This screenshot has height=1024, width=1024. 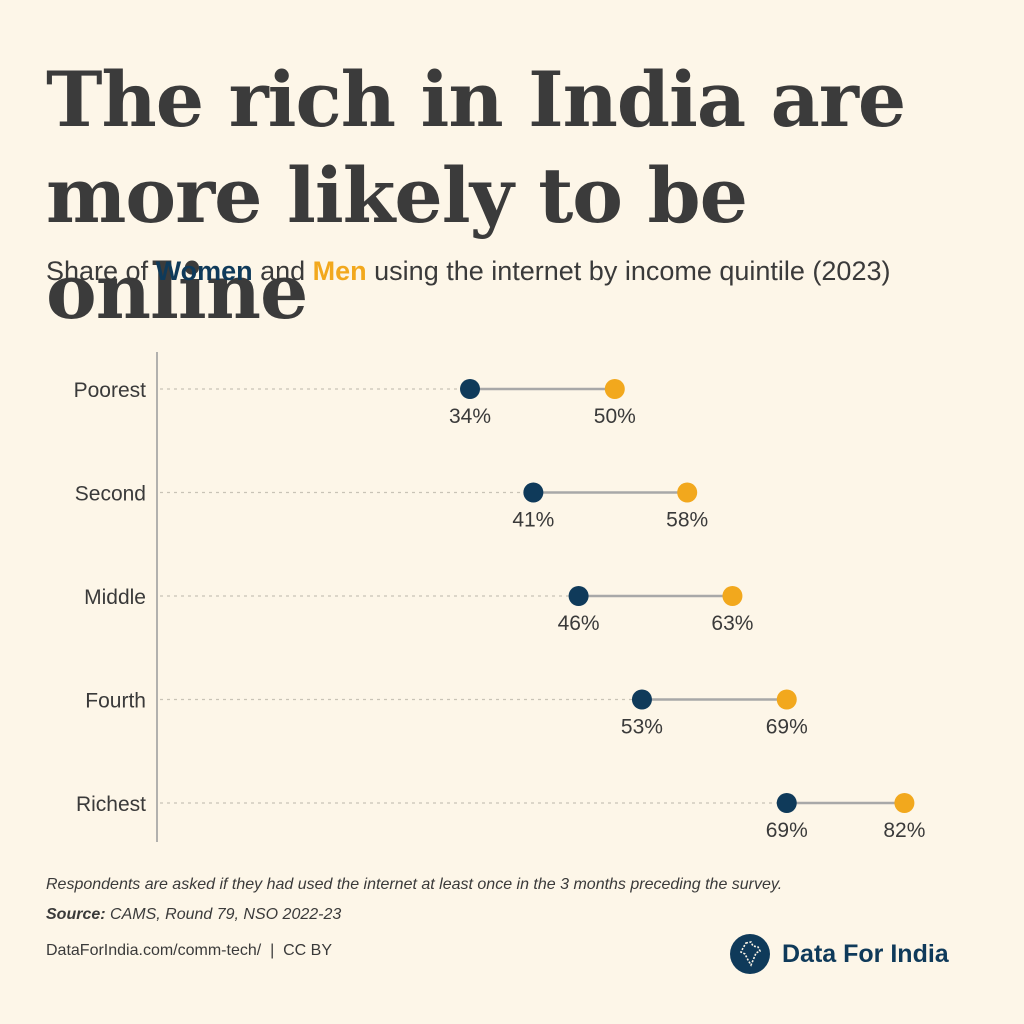 What do you see at coordinates (904, 830) in the screenshot?
I see `men-value-label: 82%` at bounding box center [904, 830].